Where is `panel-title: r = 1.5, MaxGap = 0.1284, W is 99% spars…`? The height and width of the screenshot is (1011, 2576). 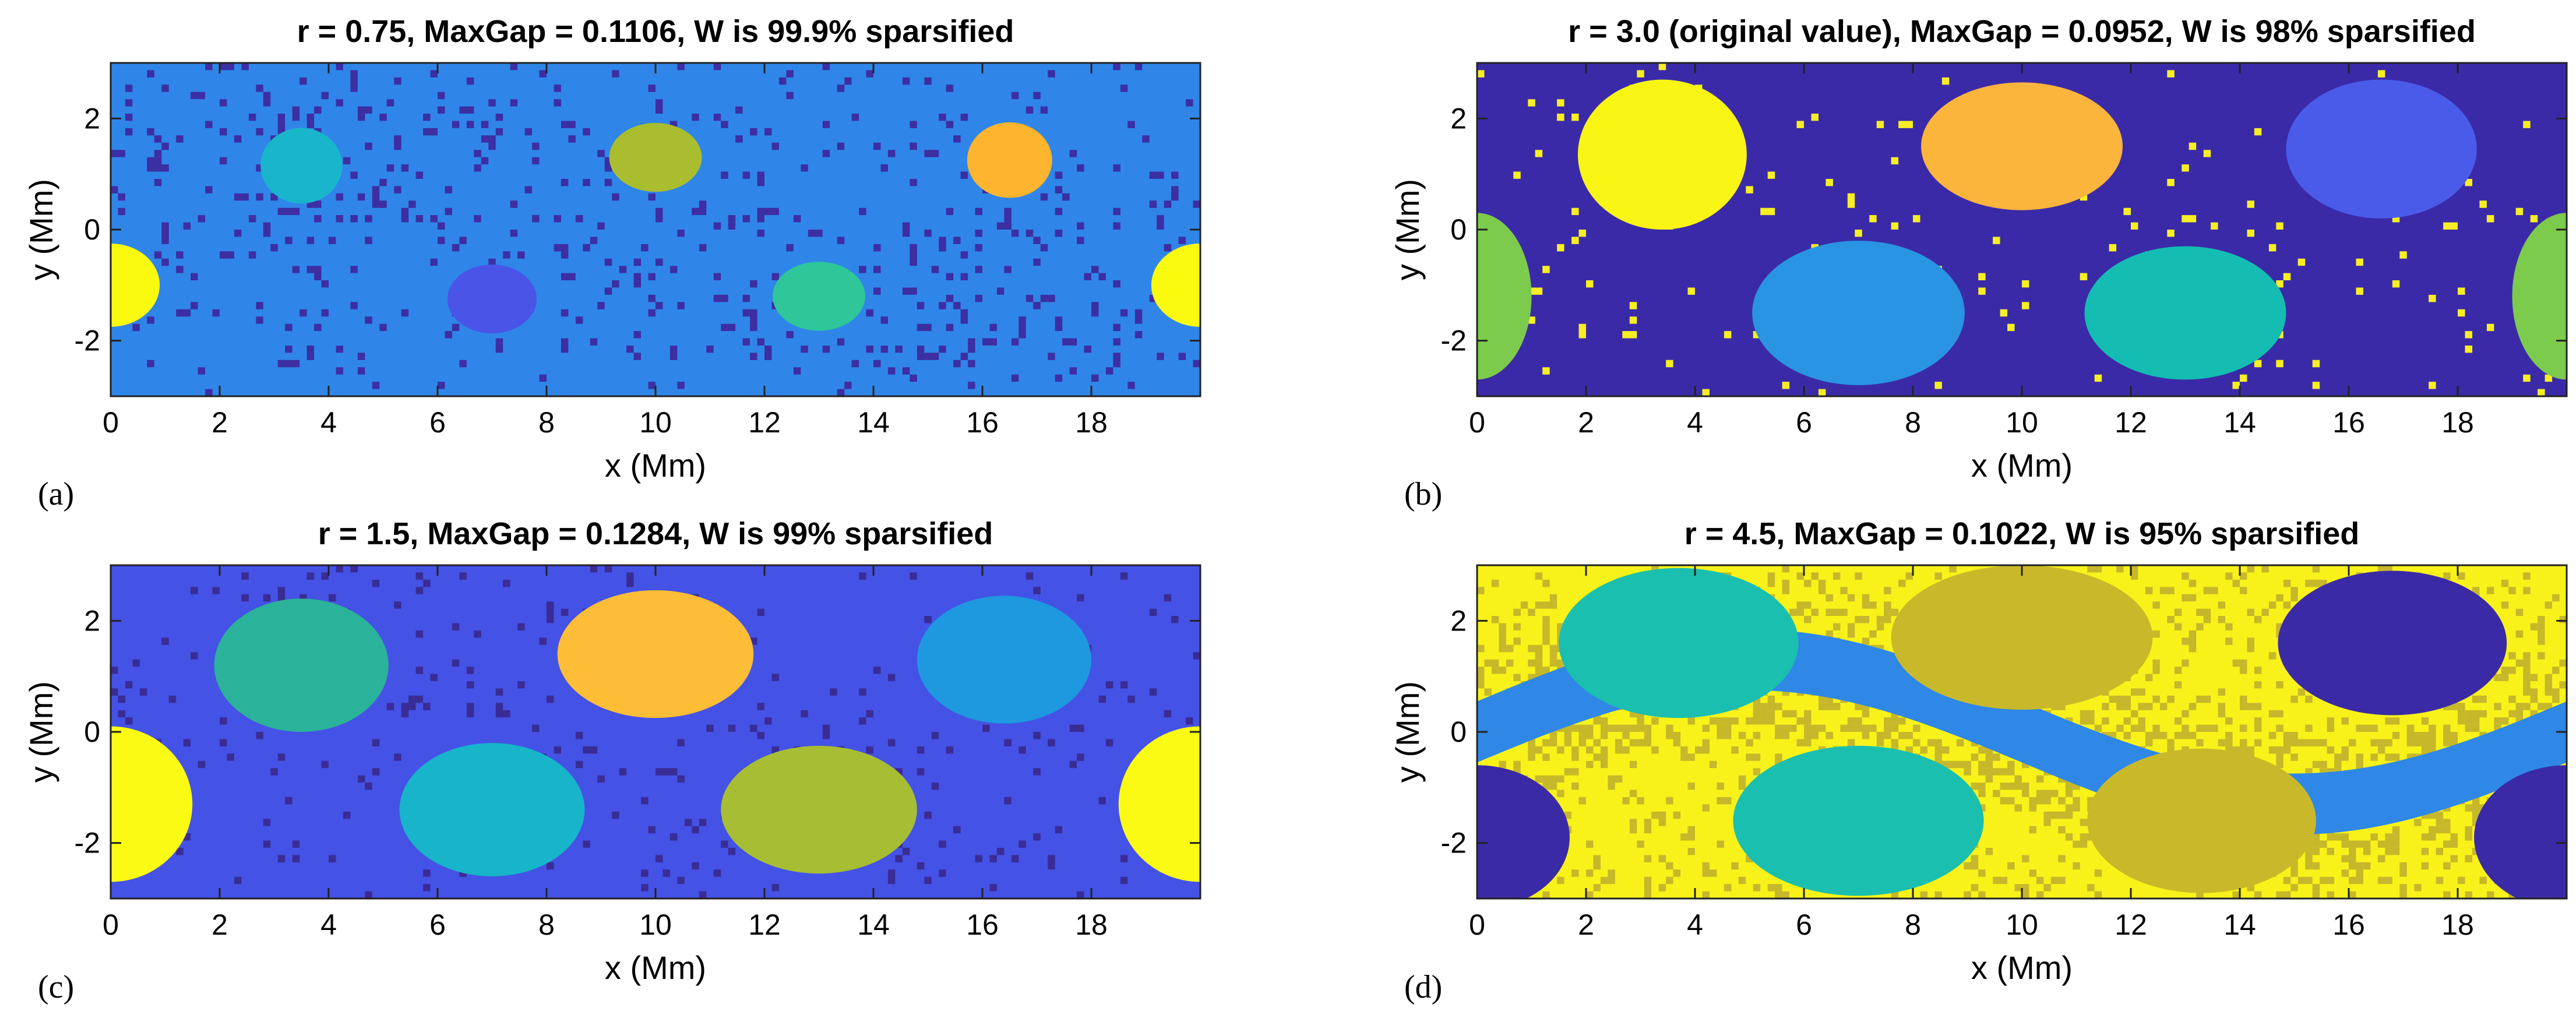
panel-title: r = 1.5, MaxGap = 0.1284, W is 99% spars… is located at coordinates (655, 533).